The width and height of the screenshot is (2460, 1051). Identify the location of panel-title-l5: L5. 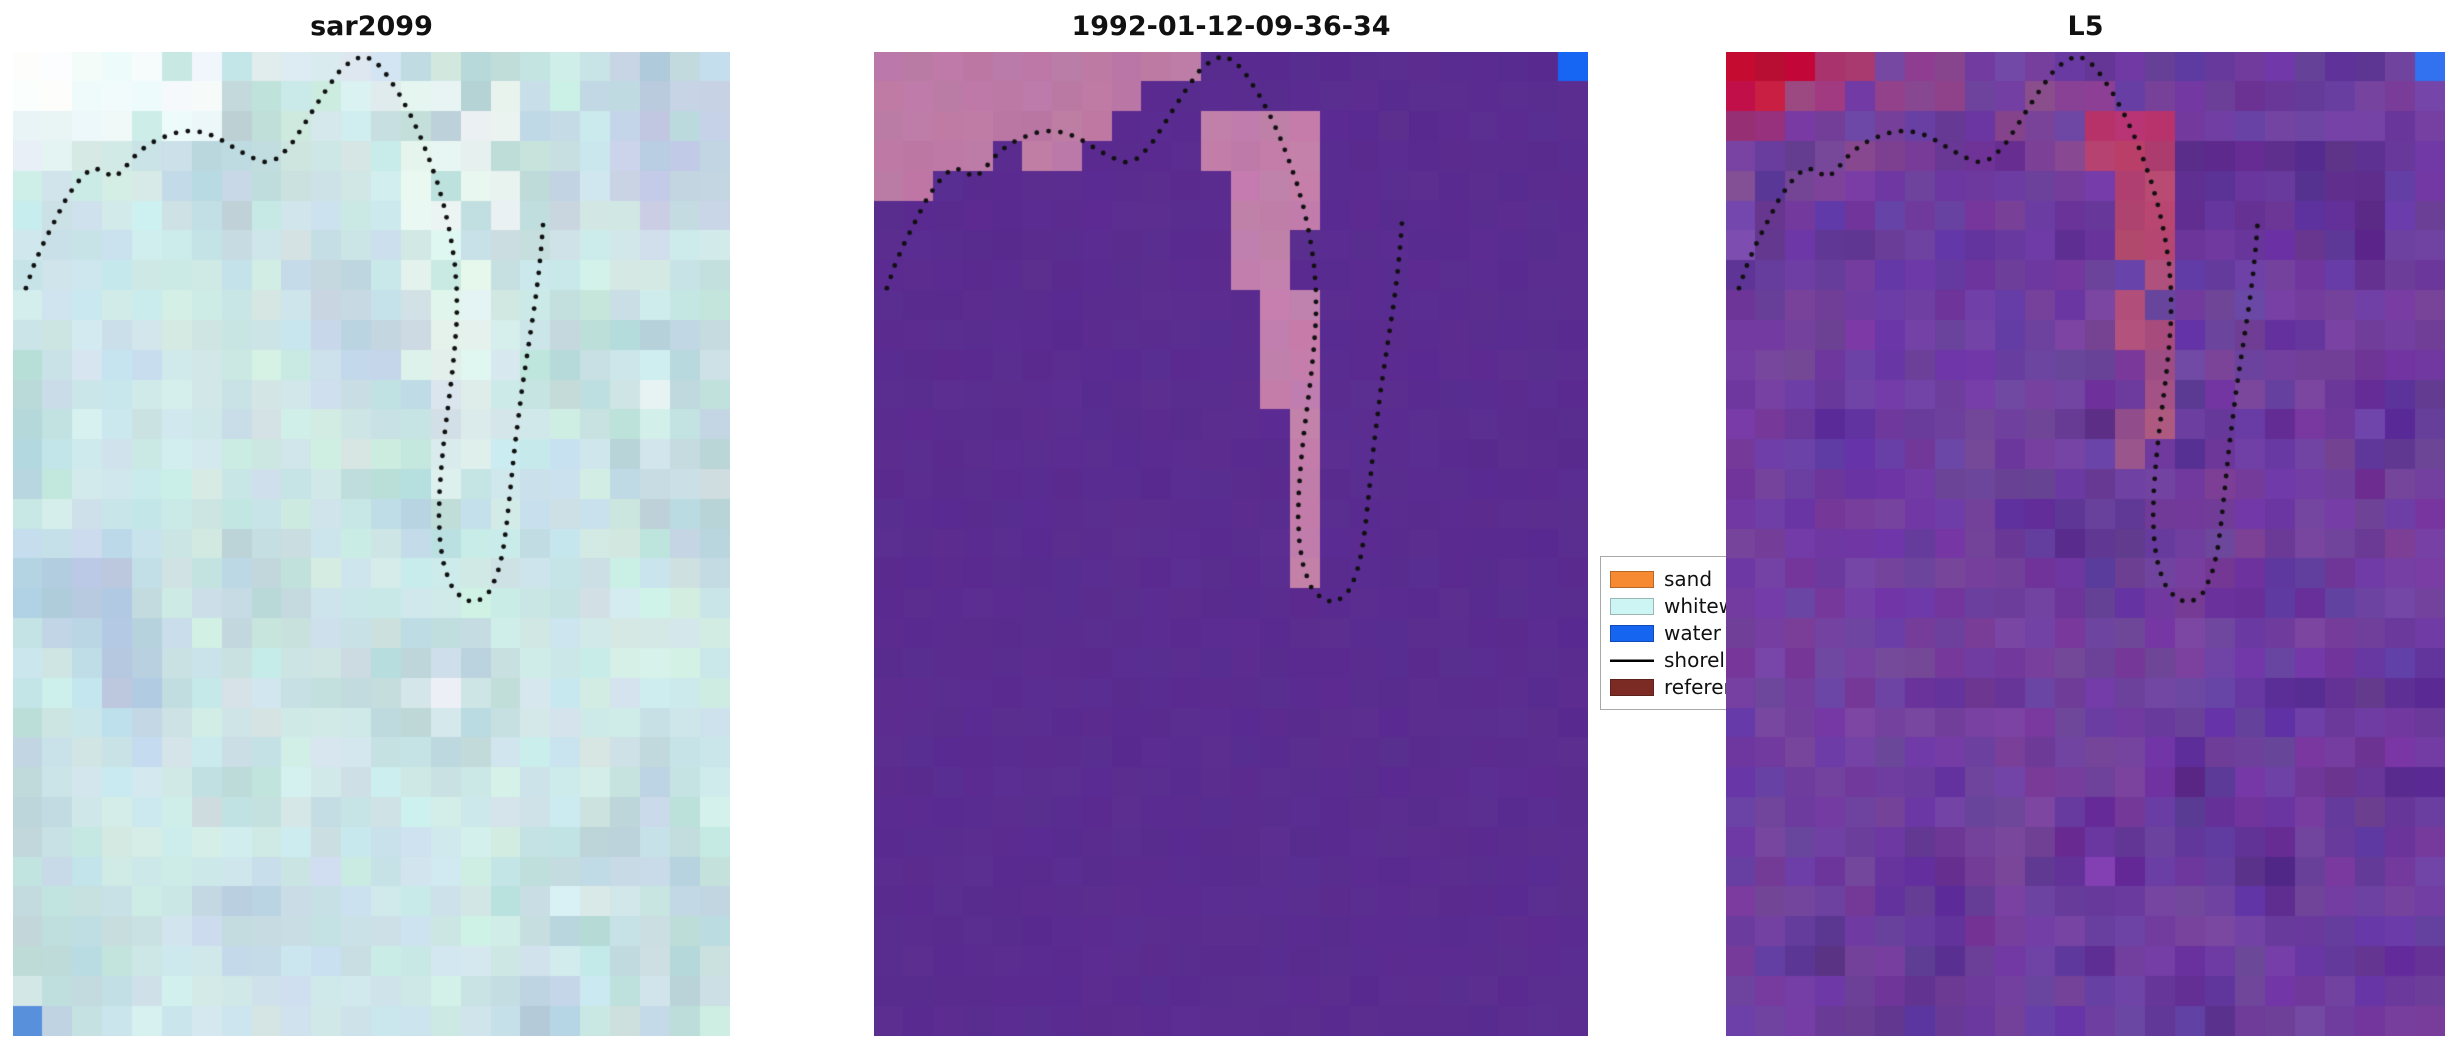
(2085, 26).